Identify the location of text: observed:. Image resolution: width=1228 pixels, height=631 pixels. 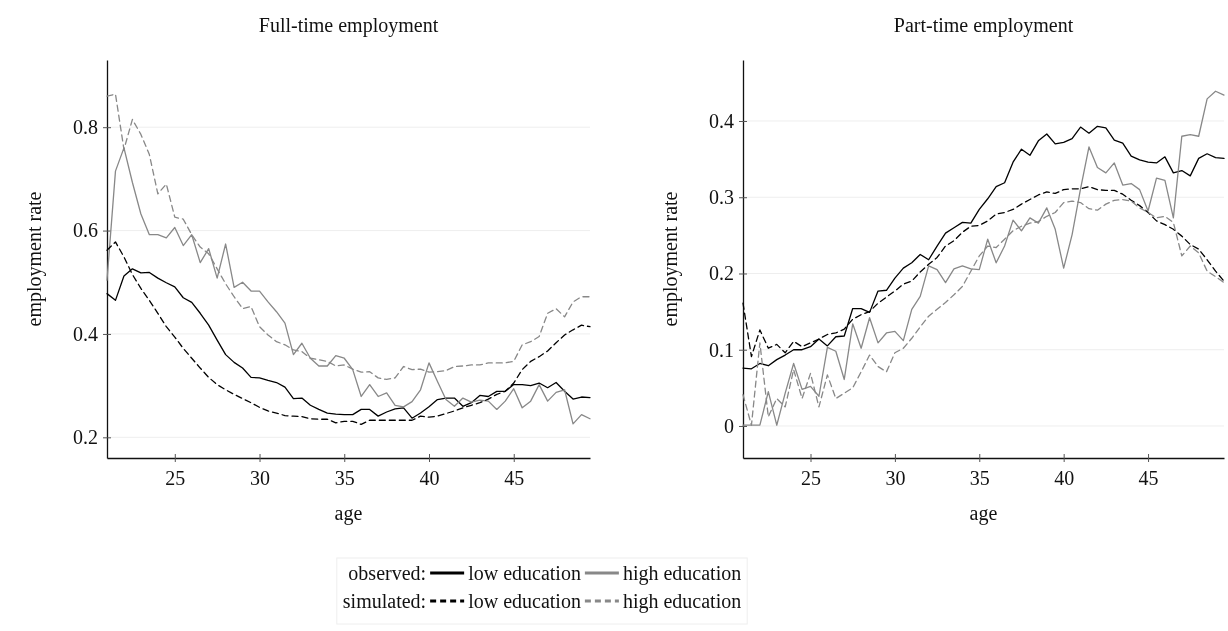
(387, 573).